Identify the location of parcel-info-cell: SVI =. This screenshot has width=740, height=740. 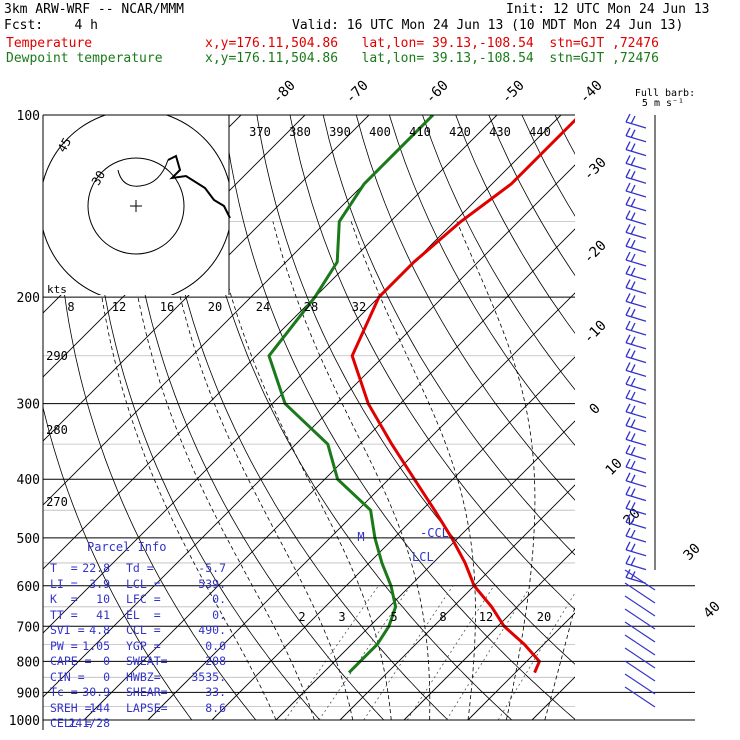
(67, 630).